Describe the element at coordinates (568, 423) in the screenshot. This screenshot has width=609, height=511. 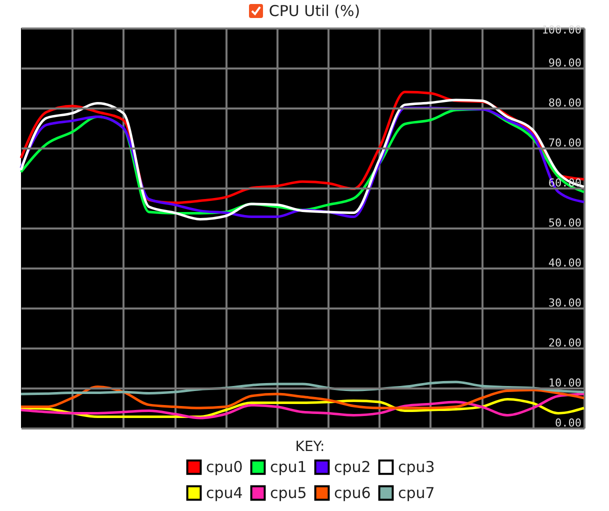
I see `y-tick-label: 0.00` at that location.